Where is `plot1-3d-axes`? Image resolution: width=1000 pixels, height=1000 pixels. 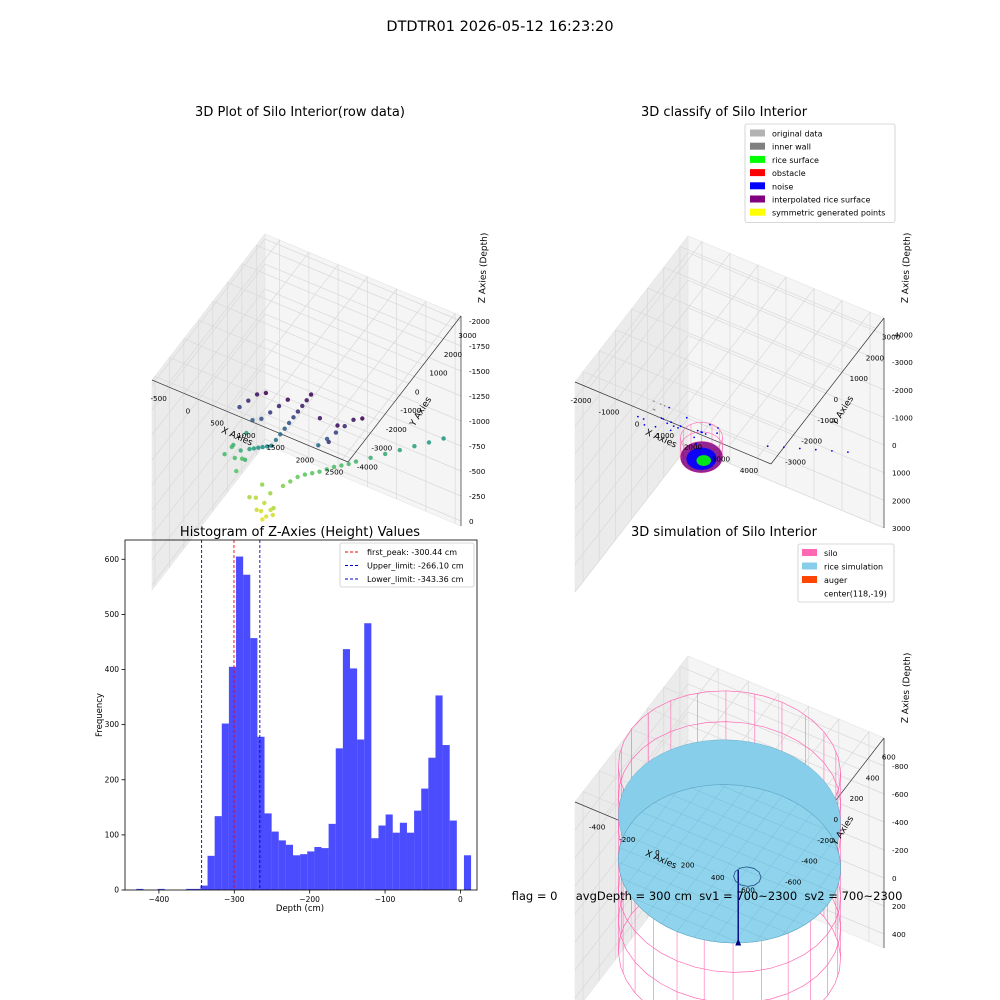 plot1-3d-axes is located at coordinates (306, 412).